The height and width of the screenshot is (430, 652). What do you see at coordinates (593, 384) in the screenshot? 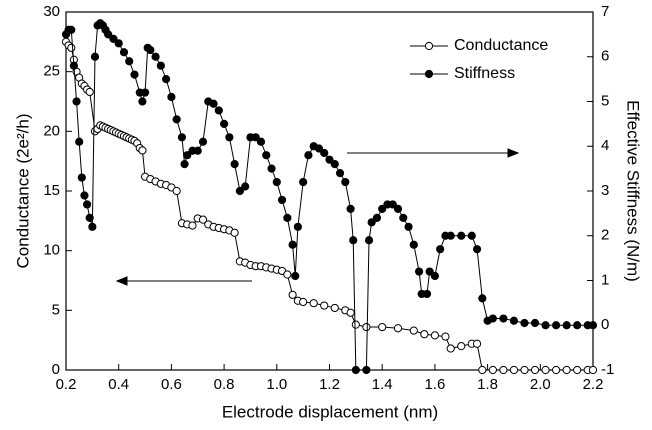
I see `x-tick-label: 2.2` at bounding box center [593, 384].